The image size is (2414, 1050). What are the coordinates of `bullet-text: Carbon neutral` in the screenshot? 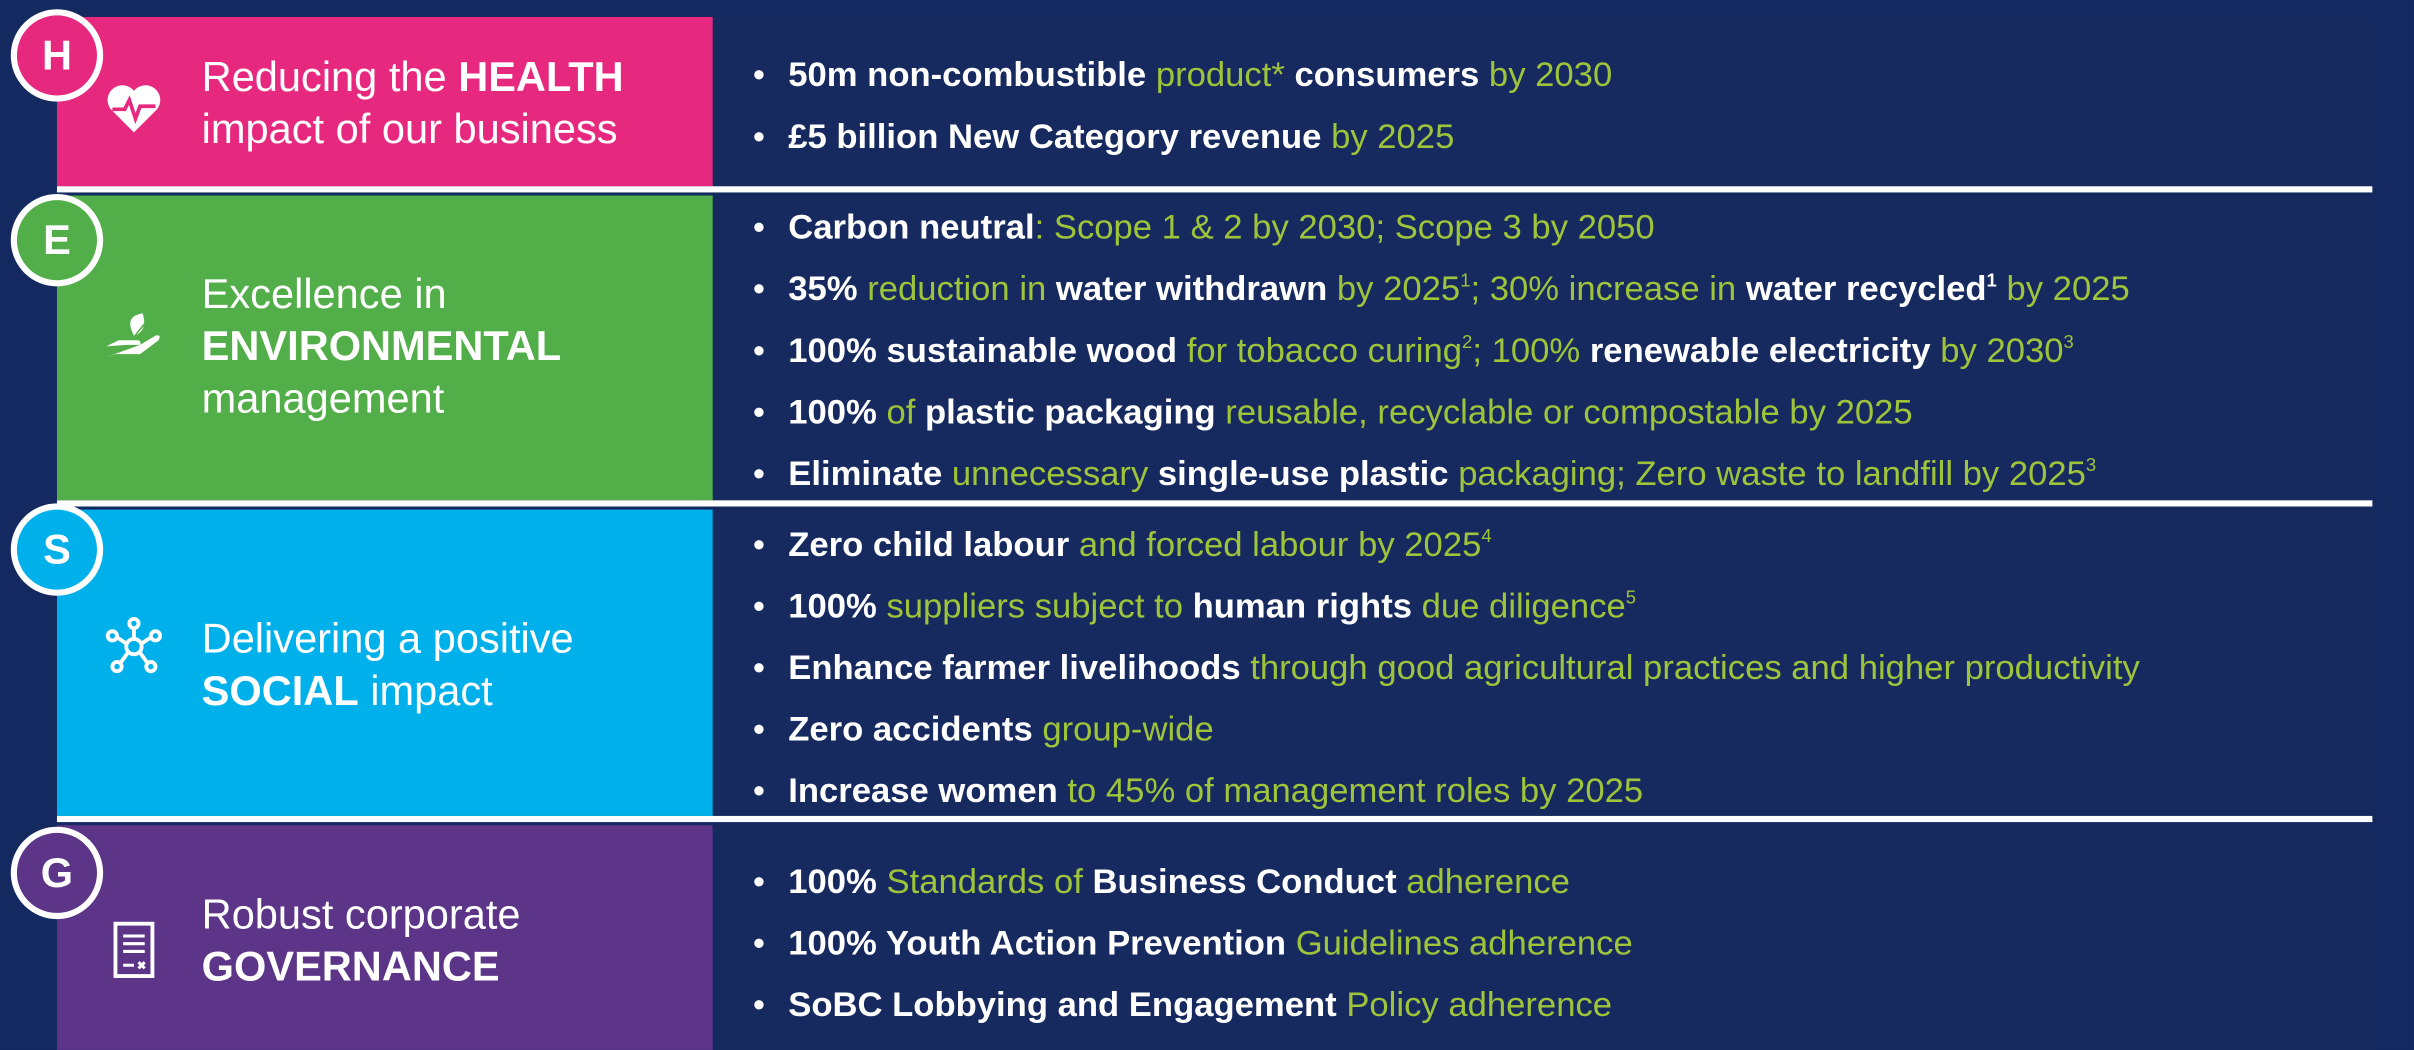 It's located at (911, 227).